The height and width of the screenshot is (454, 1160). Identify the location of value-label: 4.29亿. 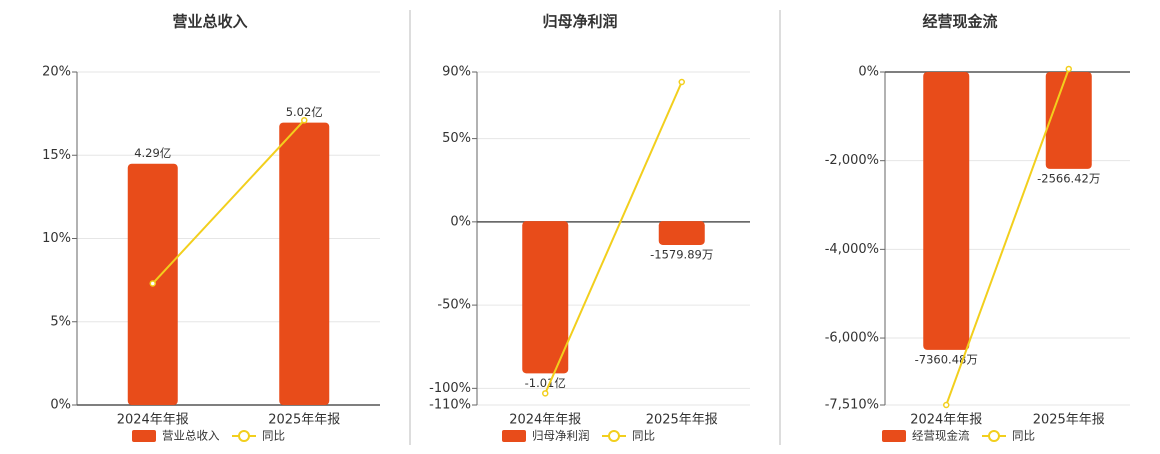
(152, 153).